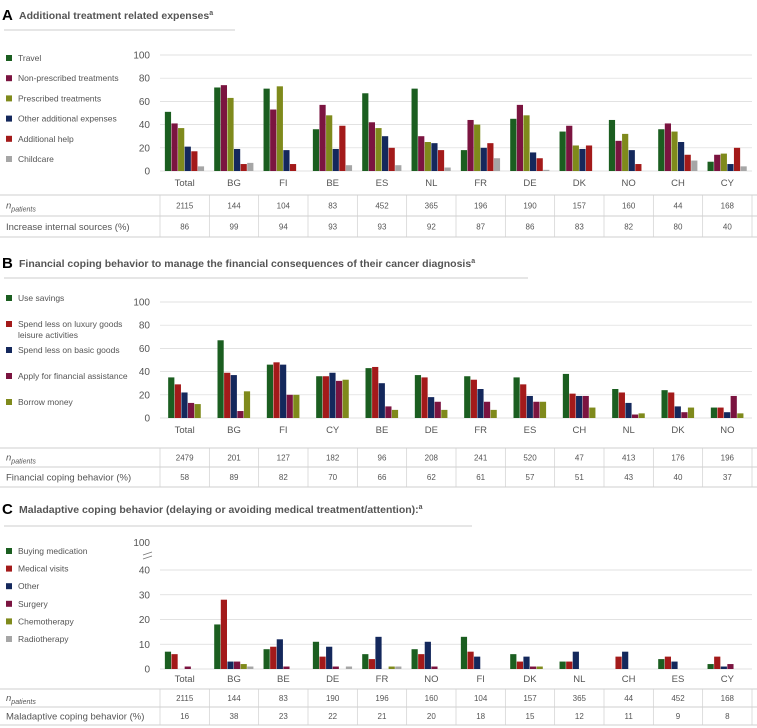  What do you see at coordinates (481, 698) in the screenshot?
I see `table-cell-n: 104` at bounding box center [481, 698].